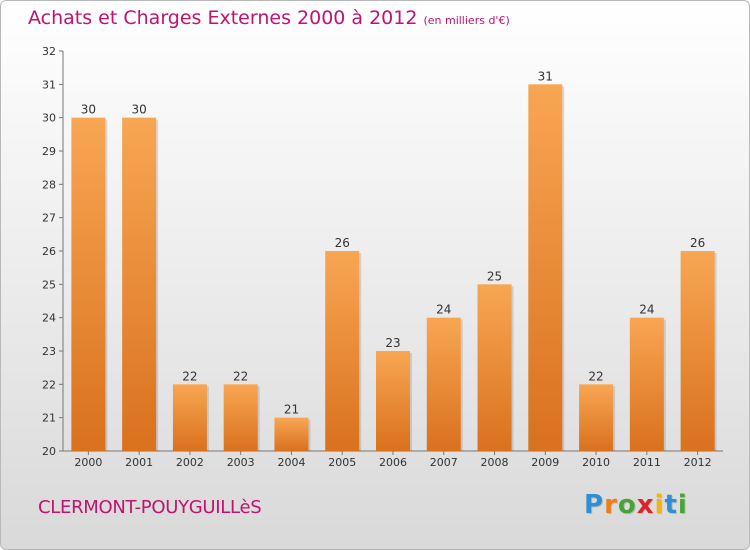 This screenshot has width=750, height=550. I want to click on proxiti-logo: Proxiti, so click(636, 505).